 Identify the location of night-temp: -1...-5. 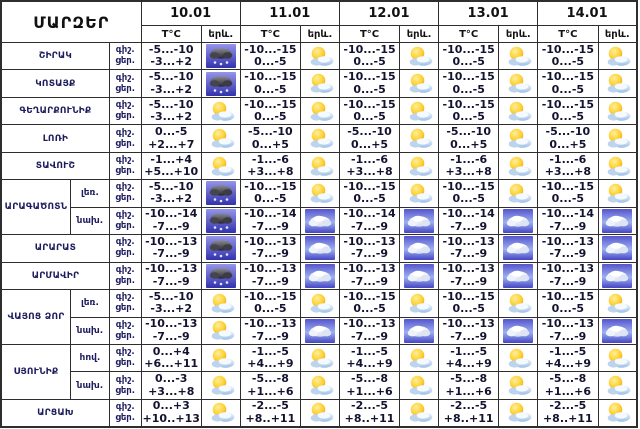
(270, 351).